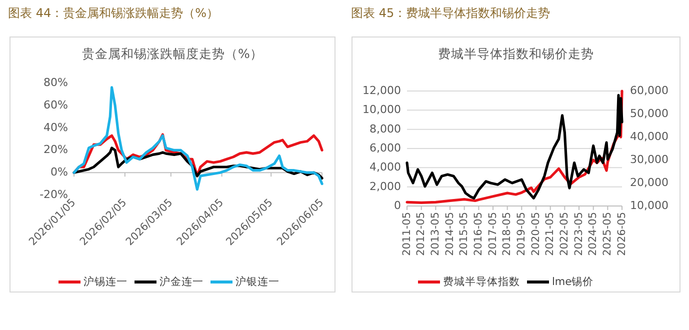 The width and height of the screenshot is (689, 330). I want to click on y-tick-label: 2,000, so click(385, 186).